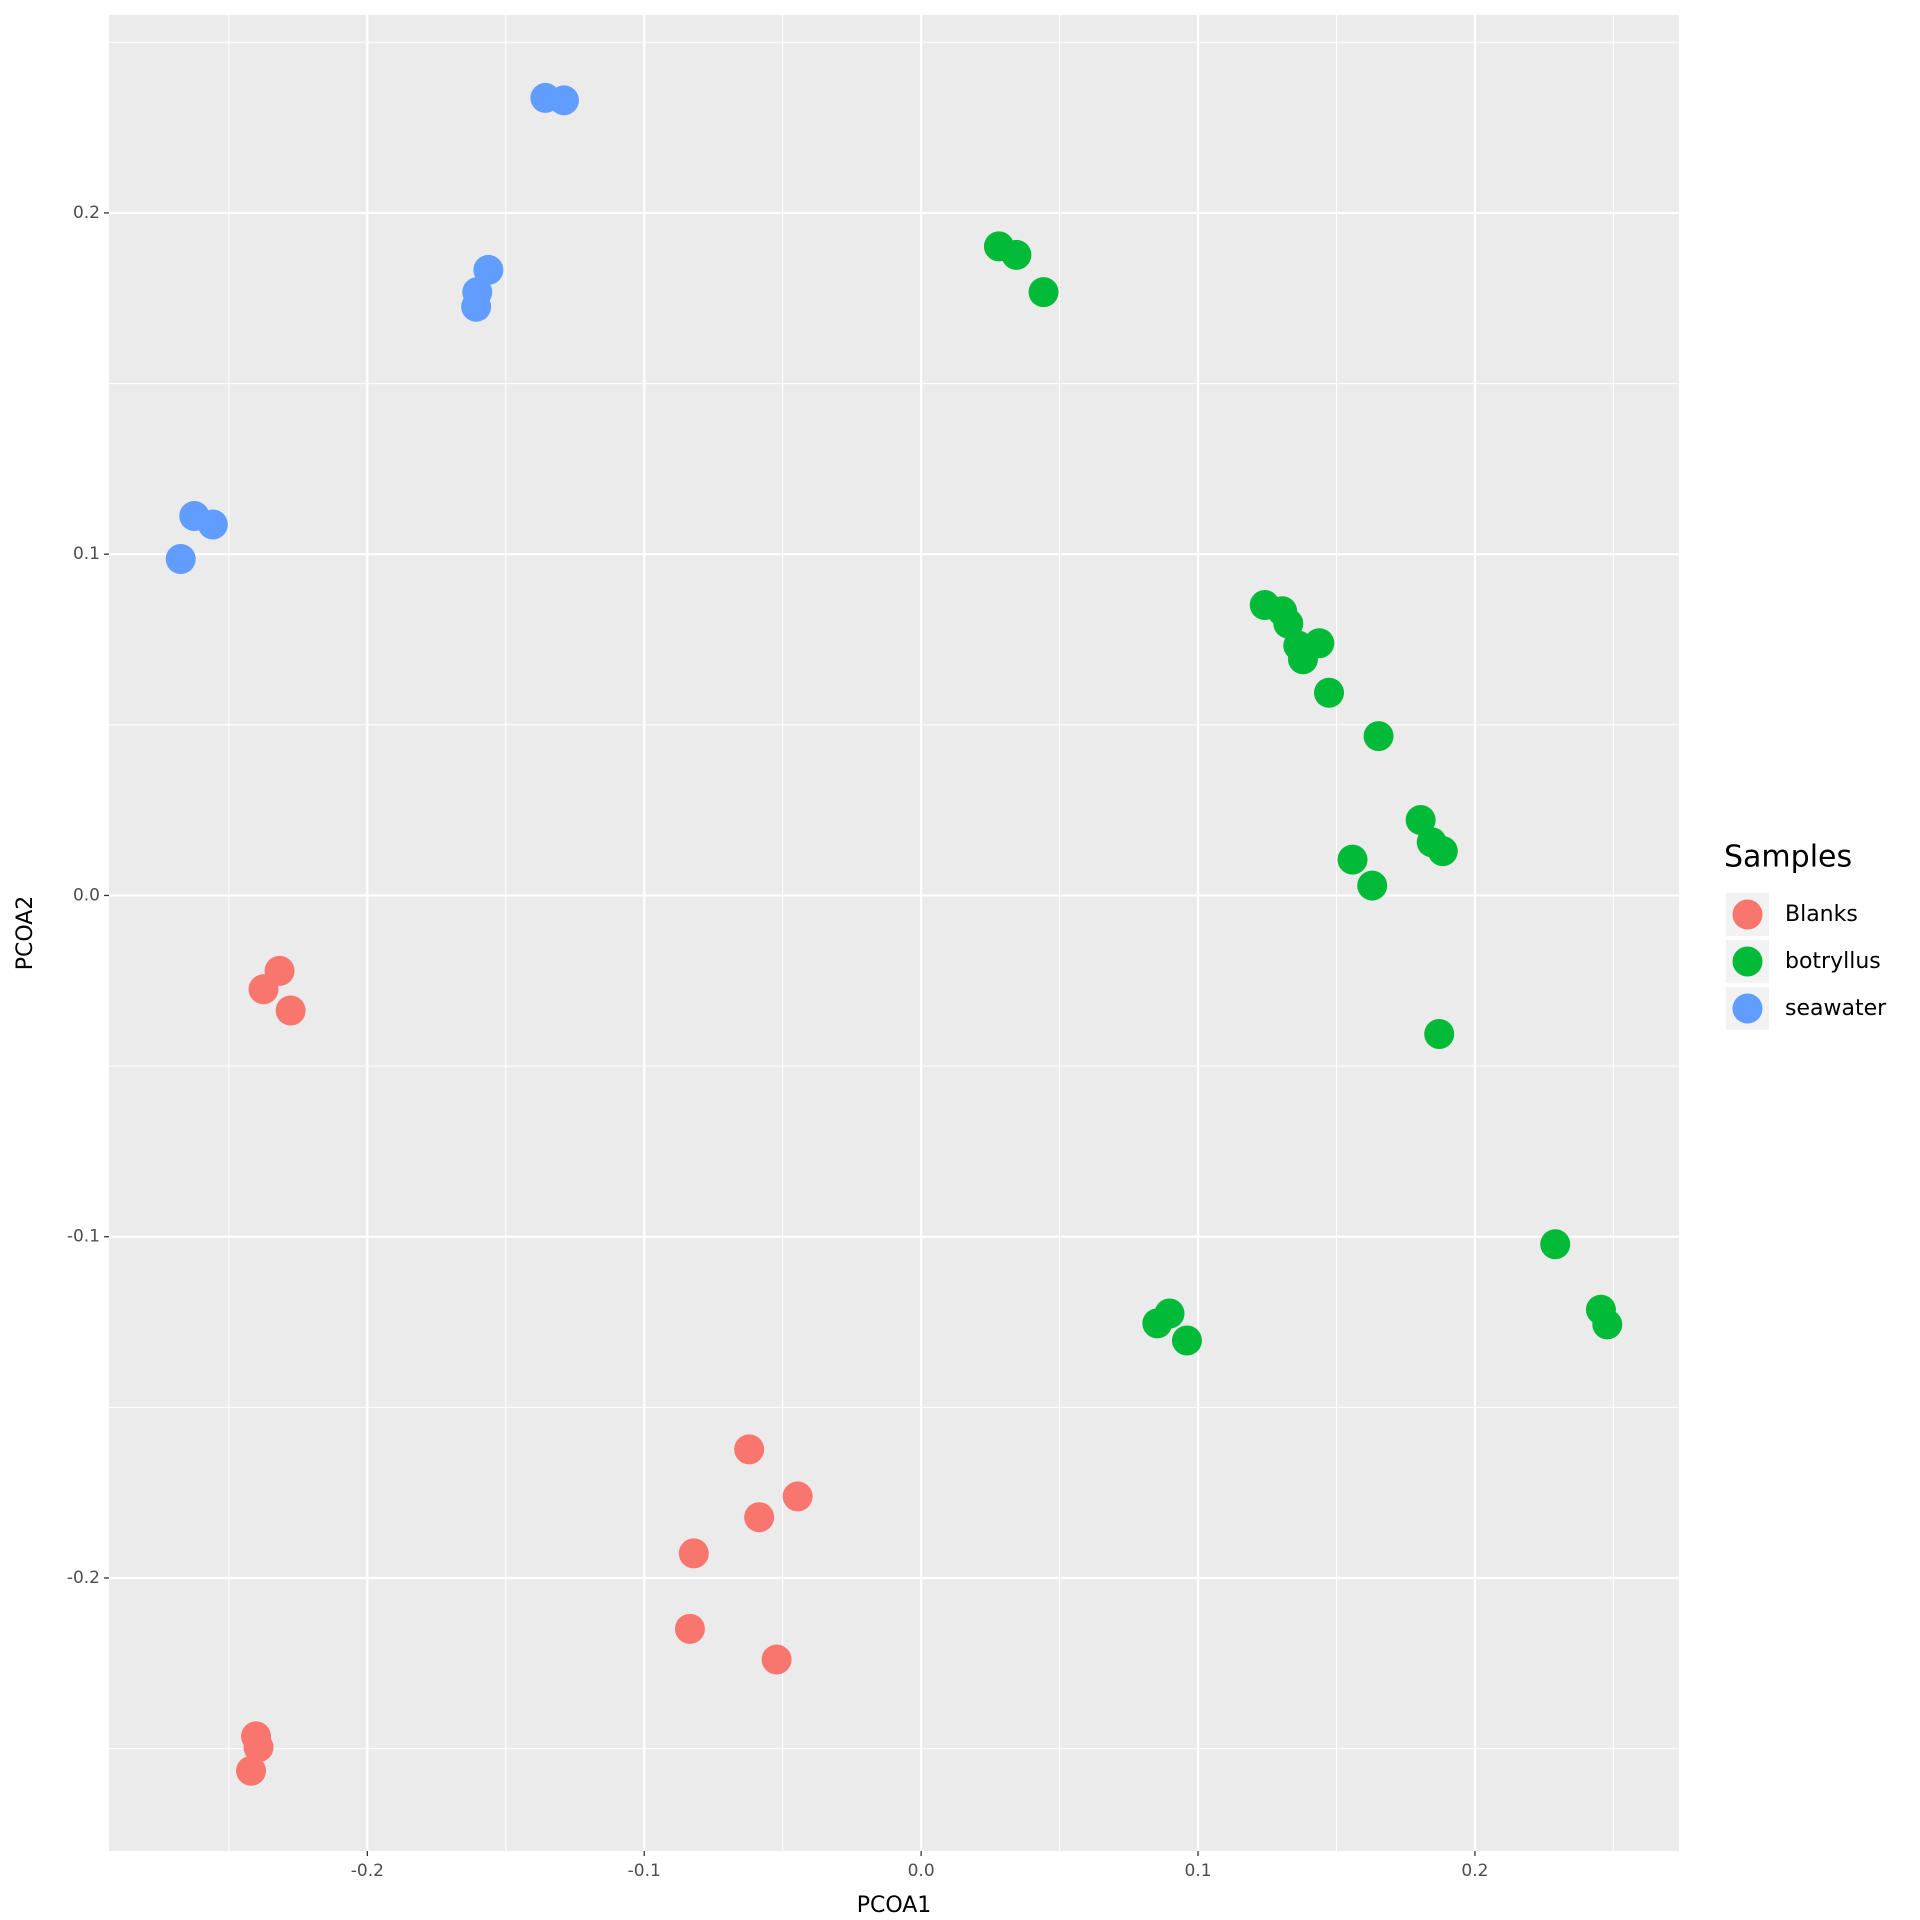 The height and width of the screenshot is (1920, 1920). Describe the element at coordinates (86, 213) in the screenshot. I see `y-tick-label: 0.2` at that location.